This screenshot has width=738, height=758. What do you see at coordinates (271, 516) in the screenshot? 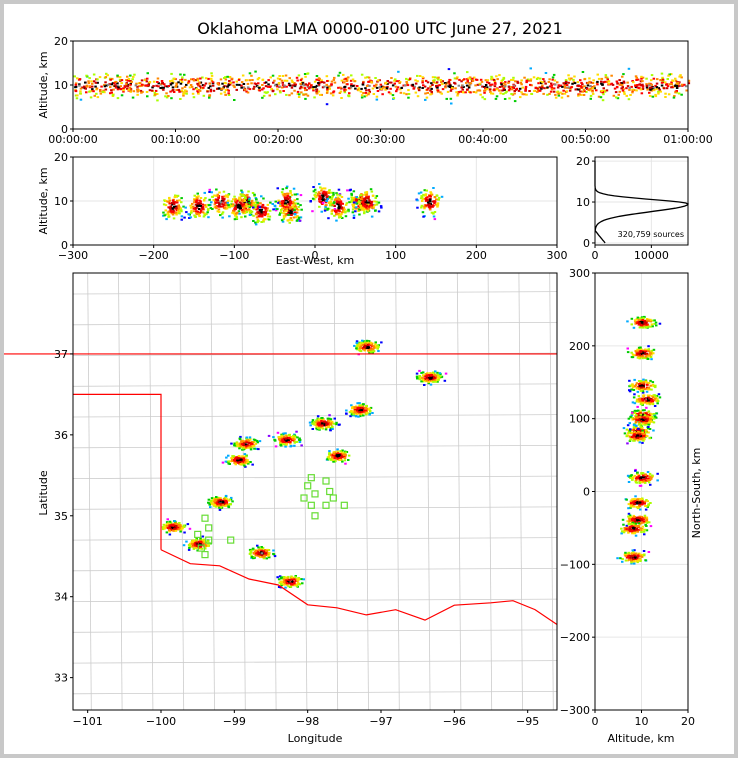
I see `lma-stations` at bounding box center [271, 516].